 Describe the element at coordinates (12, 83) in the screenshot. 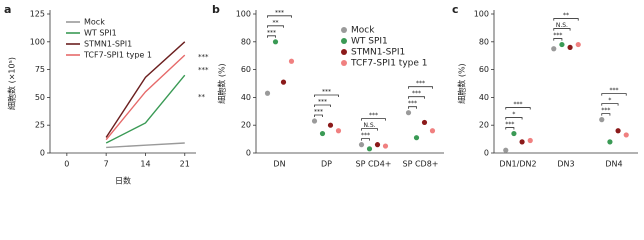

I see `y-axis-label: 細胞数 (×10⁵)` at that location.